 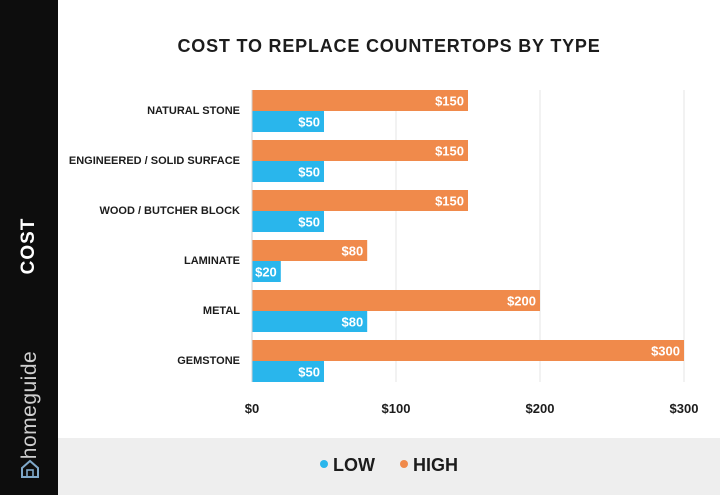 I want to click on legend-item-low: LOW, so click(x=347, y=465).